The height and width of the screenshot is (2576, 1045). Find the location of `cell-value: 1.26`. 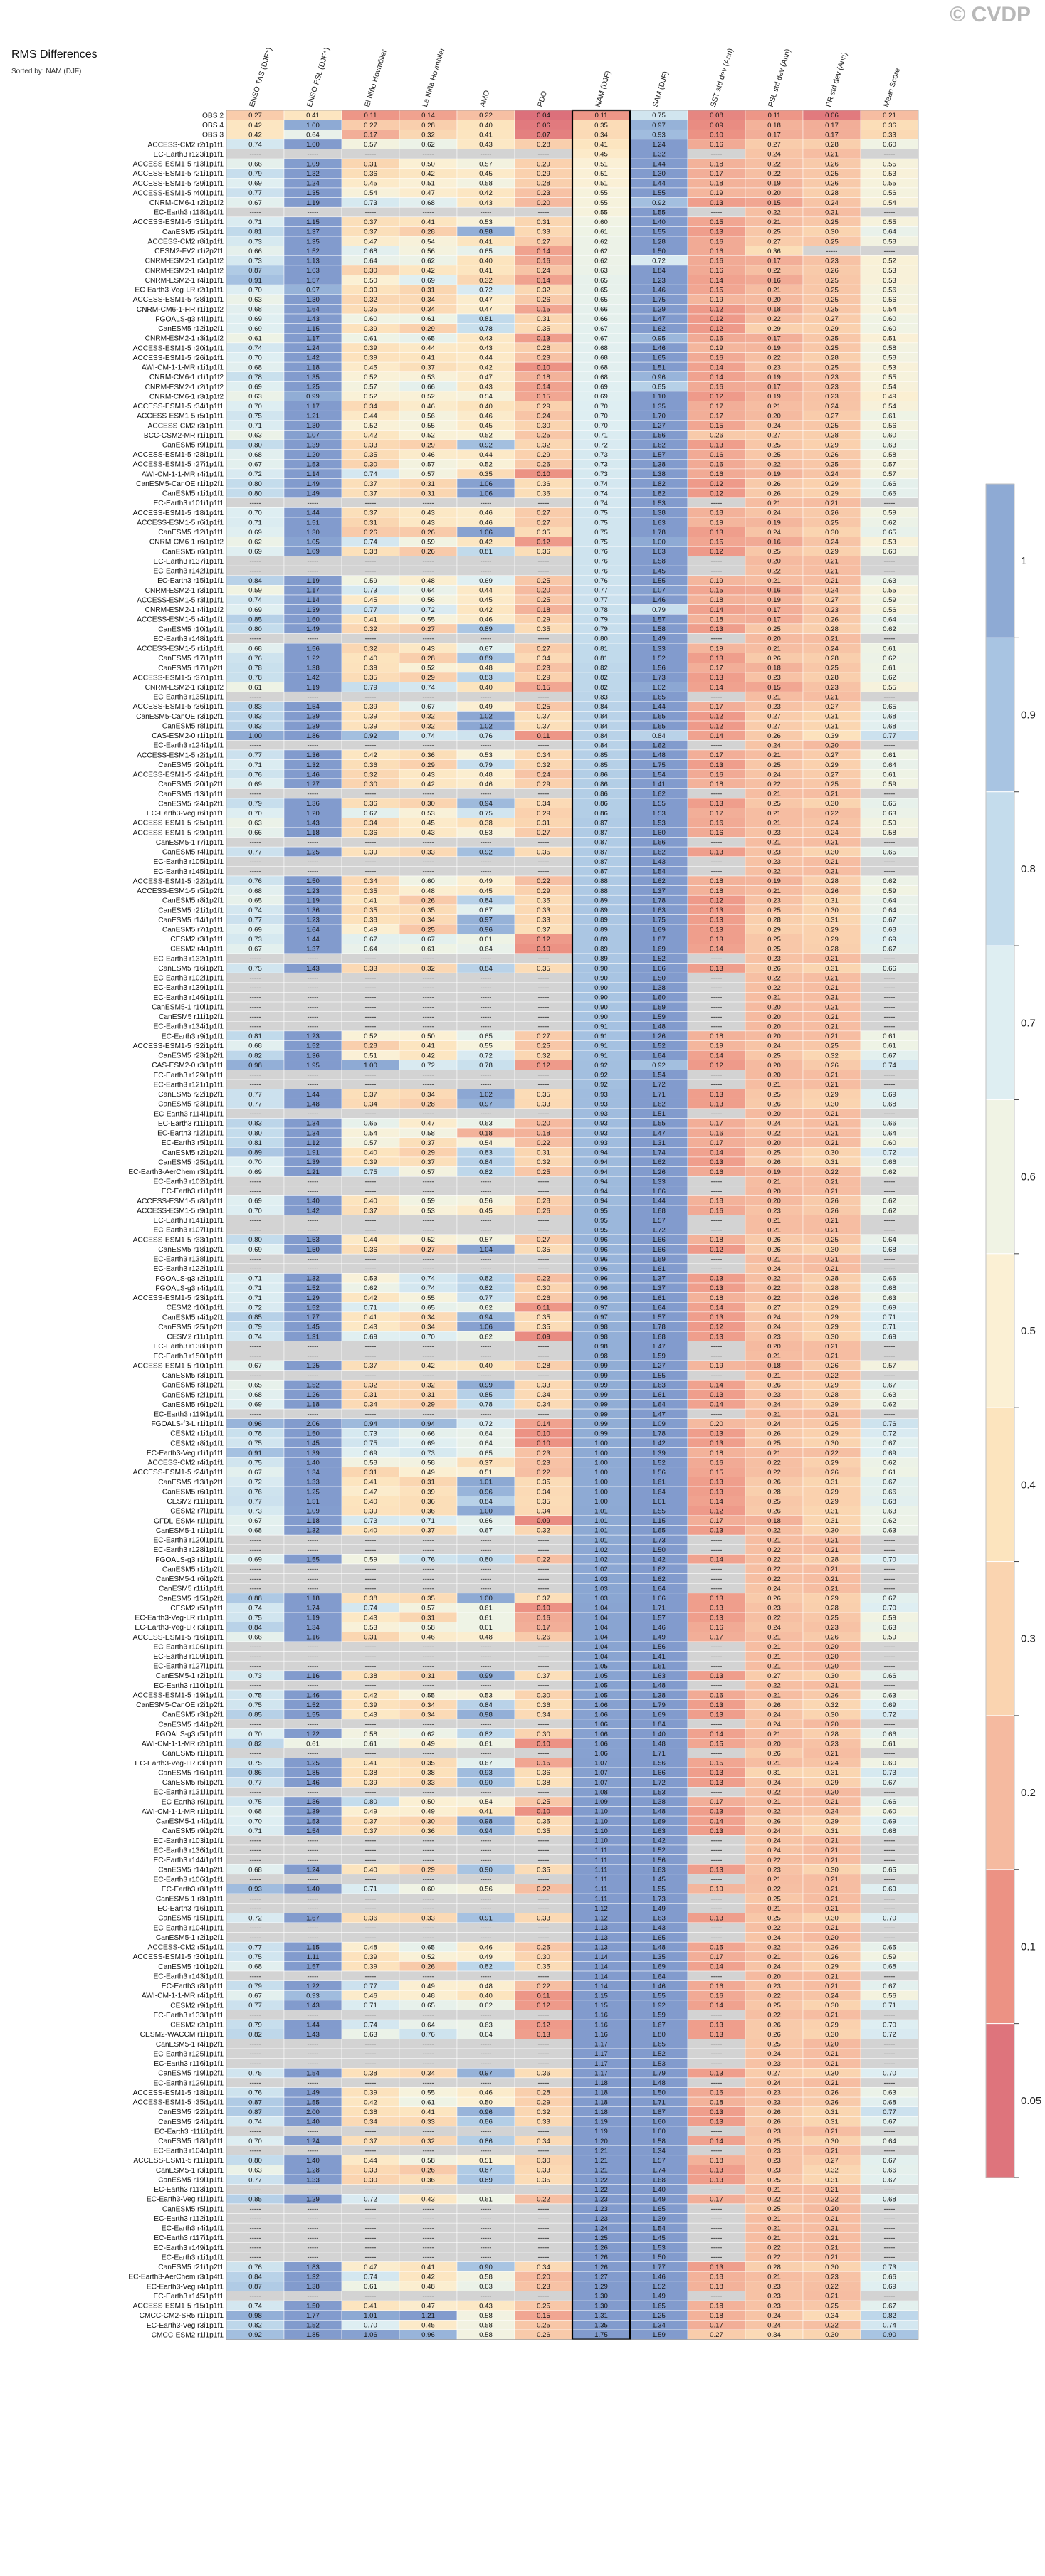

cell-value: 1.26 is located at coordinates (313, 1395).